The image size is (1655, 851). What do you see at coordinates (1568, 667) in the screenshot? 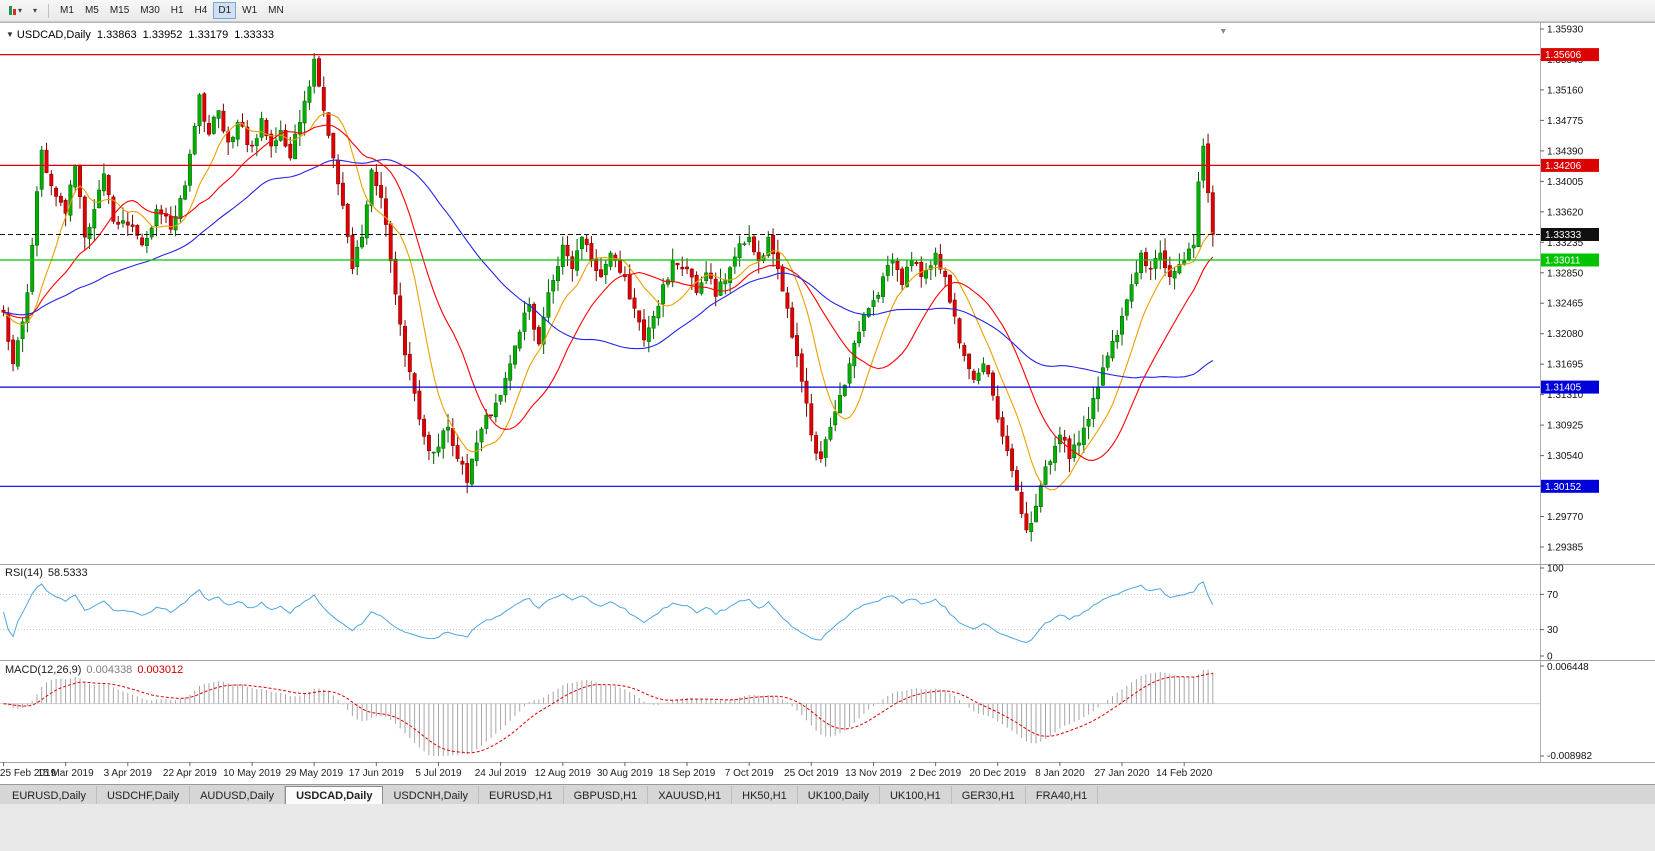
I see `svg-text: 0.006448` at bounding box center [1568, 667].